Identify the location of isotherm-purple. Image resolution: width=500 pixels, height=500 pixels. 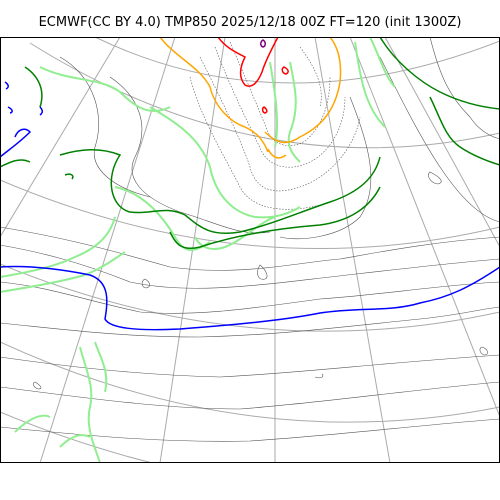
(263, 43).